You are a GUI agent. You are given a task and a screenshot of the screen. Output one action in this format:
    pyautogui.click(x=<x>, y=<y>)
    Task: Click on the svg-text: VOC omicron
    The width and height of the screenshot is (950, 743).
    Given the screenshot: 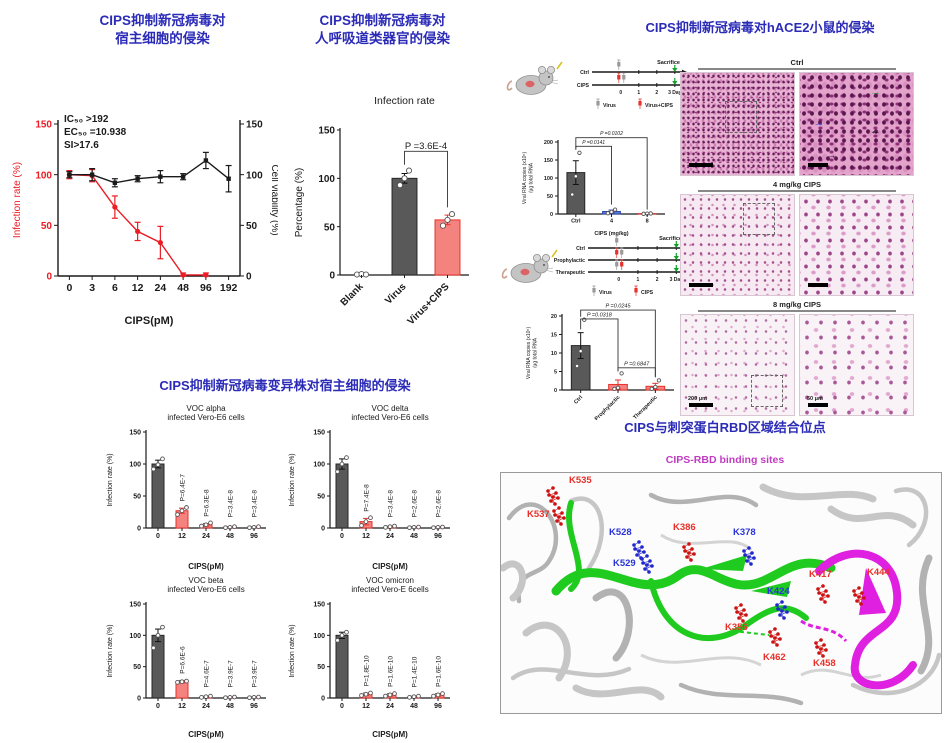 What is the action you would take?
    pyautogui.click(x=390, y=580)
    